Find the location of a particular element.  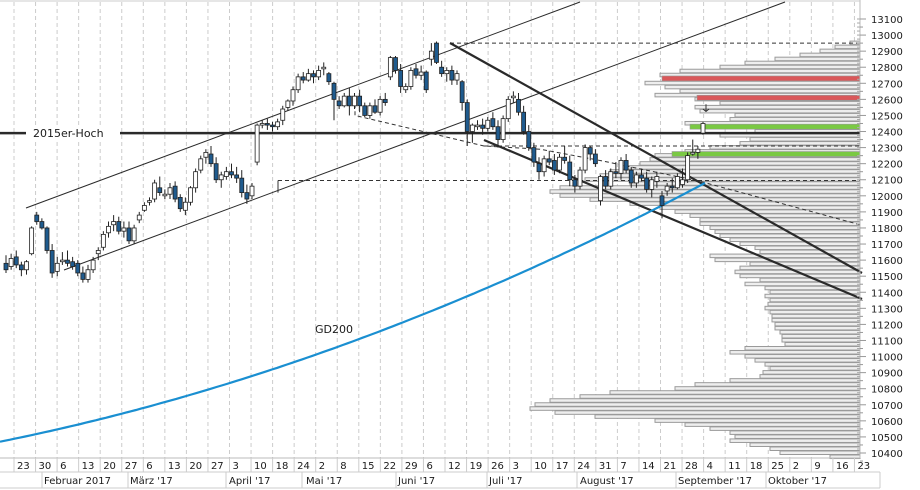

x-day-label: 20 is located at coordinates (195, 466).